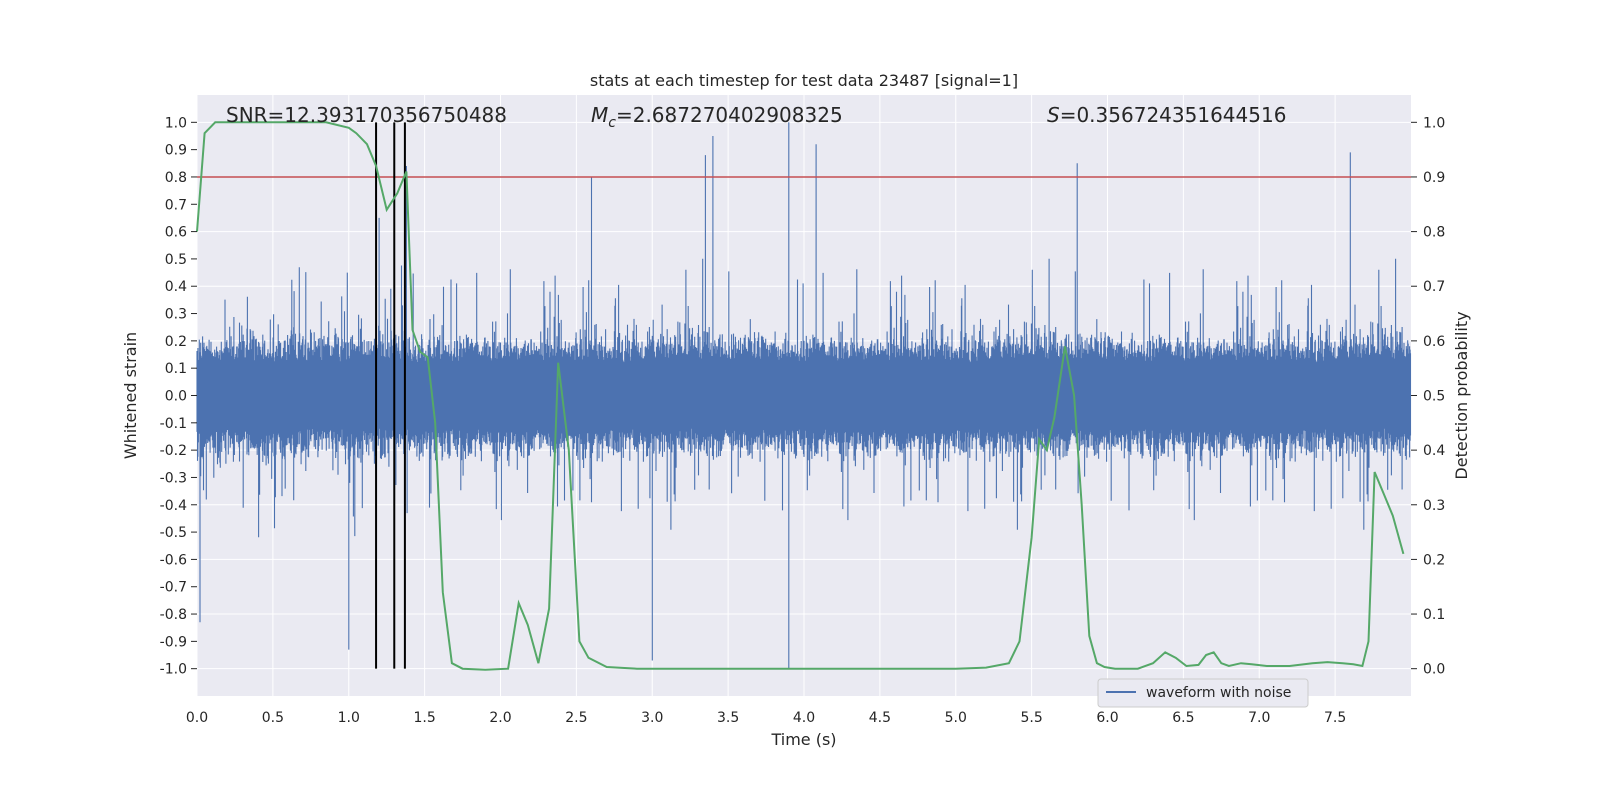 This screenshot has height=800, width=1600. I want to click on y-tick-label: 0.8, so click(176, 178).